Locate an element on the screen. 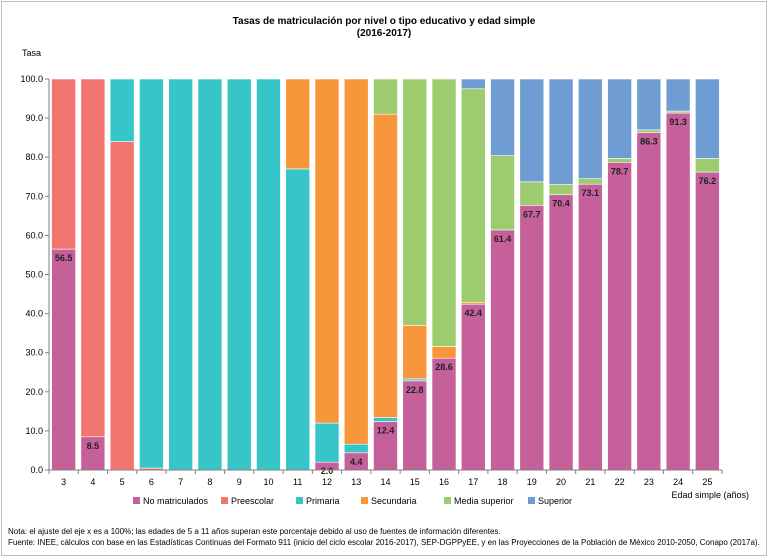  legend-label: Secundaria is located at coordinates (394, 501).